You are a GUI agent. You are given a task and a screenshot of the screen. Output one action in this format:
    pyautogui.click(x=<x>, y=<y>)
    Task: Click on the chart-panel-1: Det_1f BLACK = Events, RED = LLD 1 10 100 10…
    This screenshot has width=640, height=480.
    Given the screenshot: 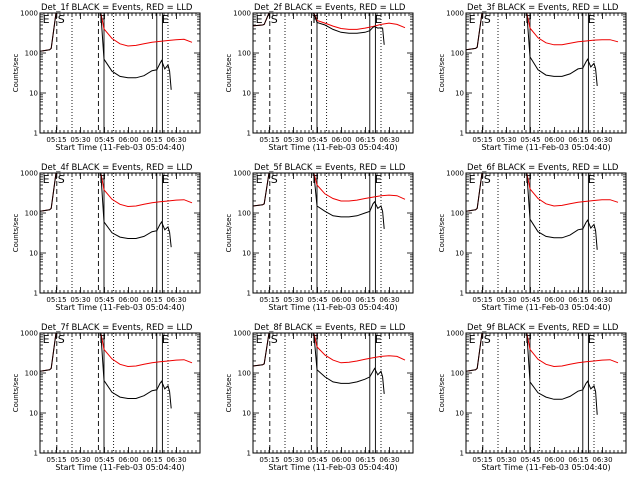 What is the action you would take?
    pyautogui.click(x=106, y=77)
    